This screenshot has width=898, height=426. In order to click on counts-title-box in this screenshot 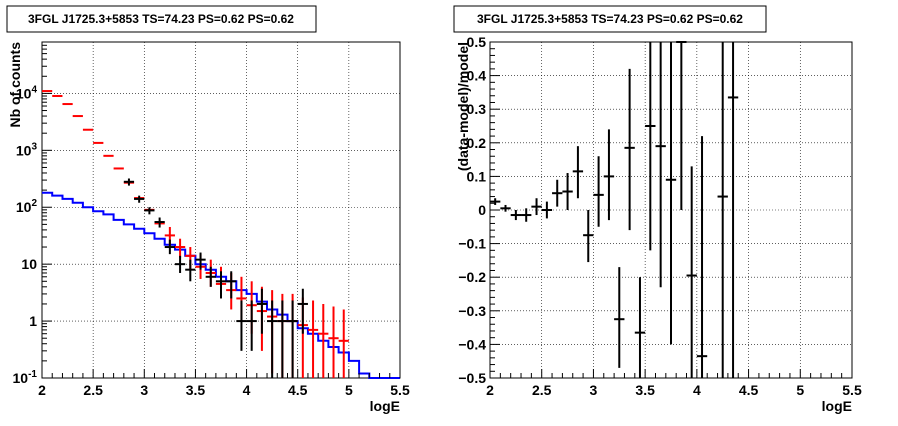, I will do `click(161, 19)`.